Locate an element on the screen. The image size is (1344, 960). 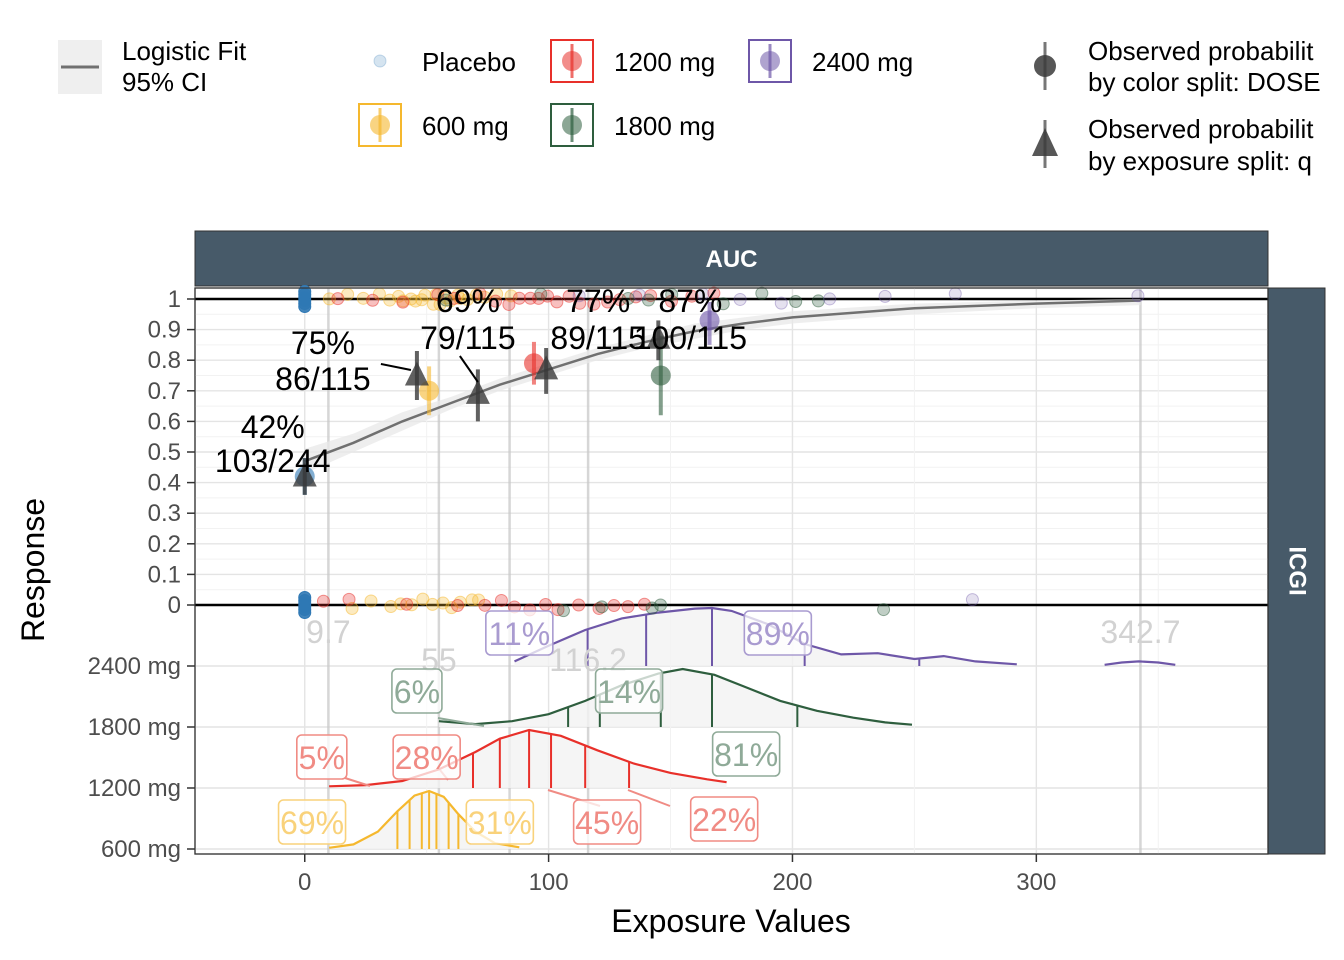
exposure-percent-label: 77% is located at coordinates (598, 301).